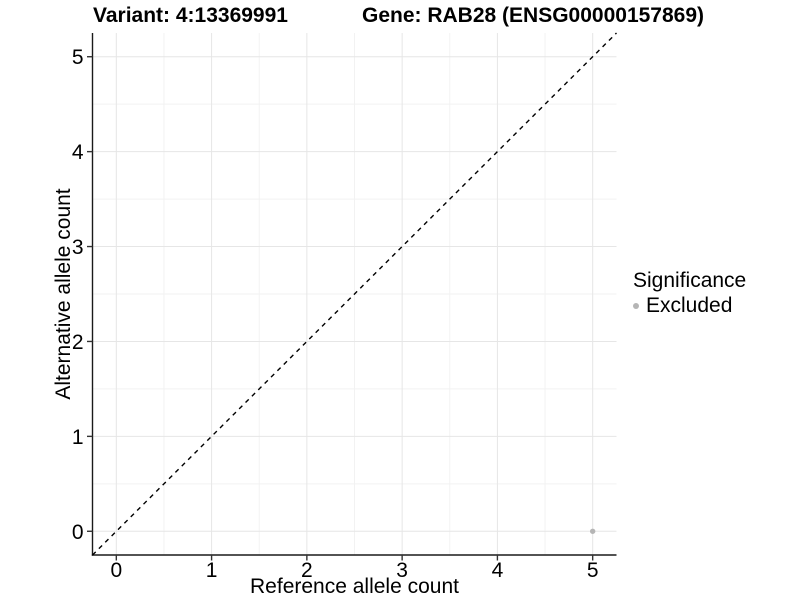 The image size is (800, 600). I want to click on x-tick-label: 5, so click(593, 570).